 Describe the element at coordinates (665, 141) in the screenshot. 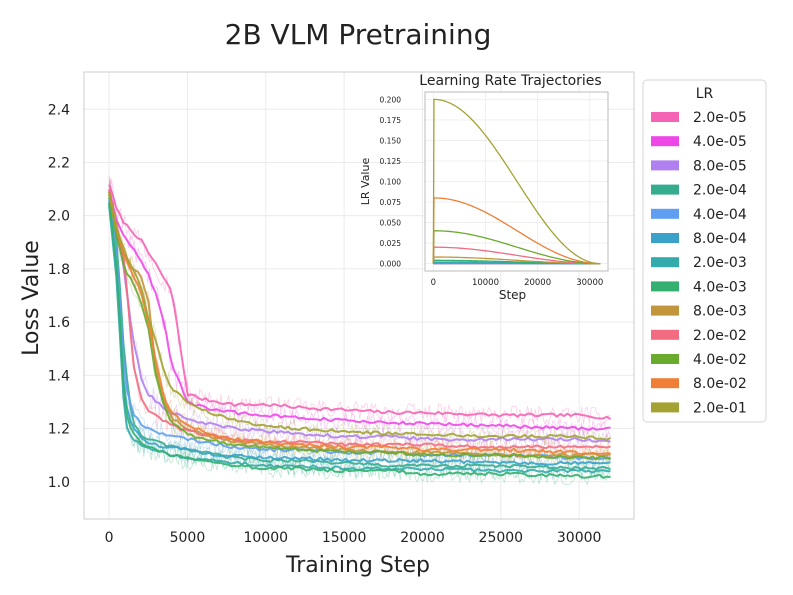

I see `legend-swatch-4.0e-05` at that location.